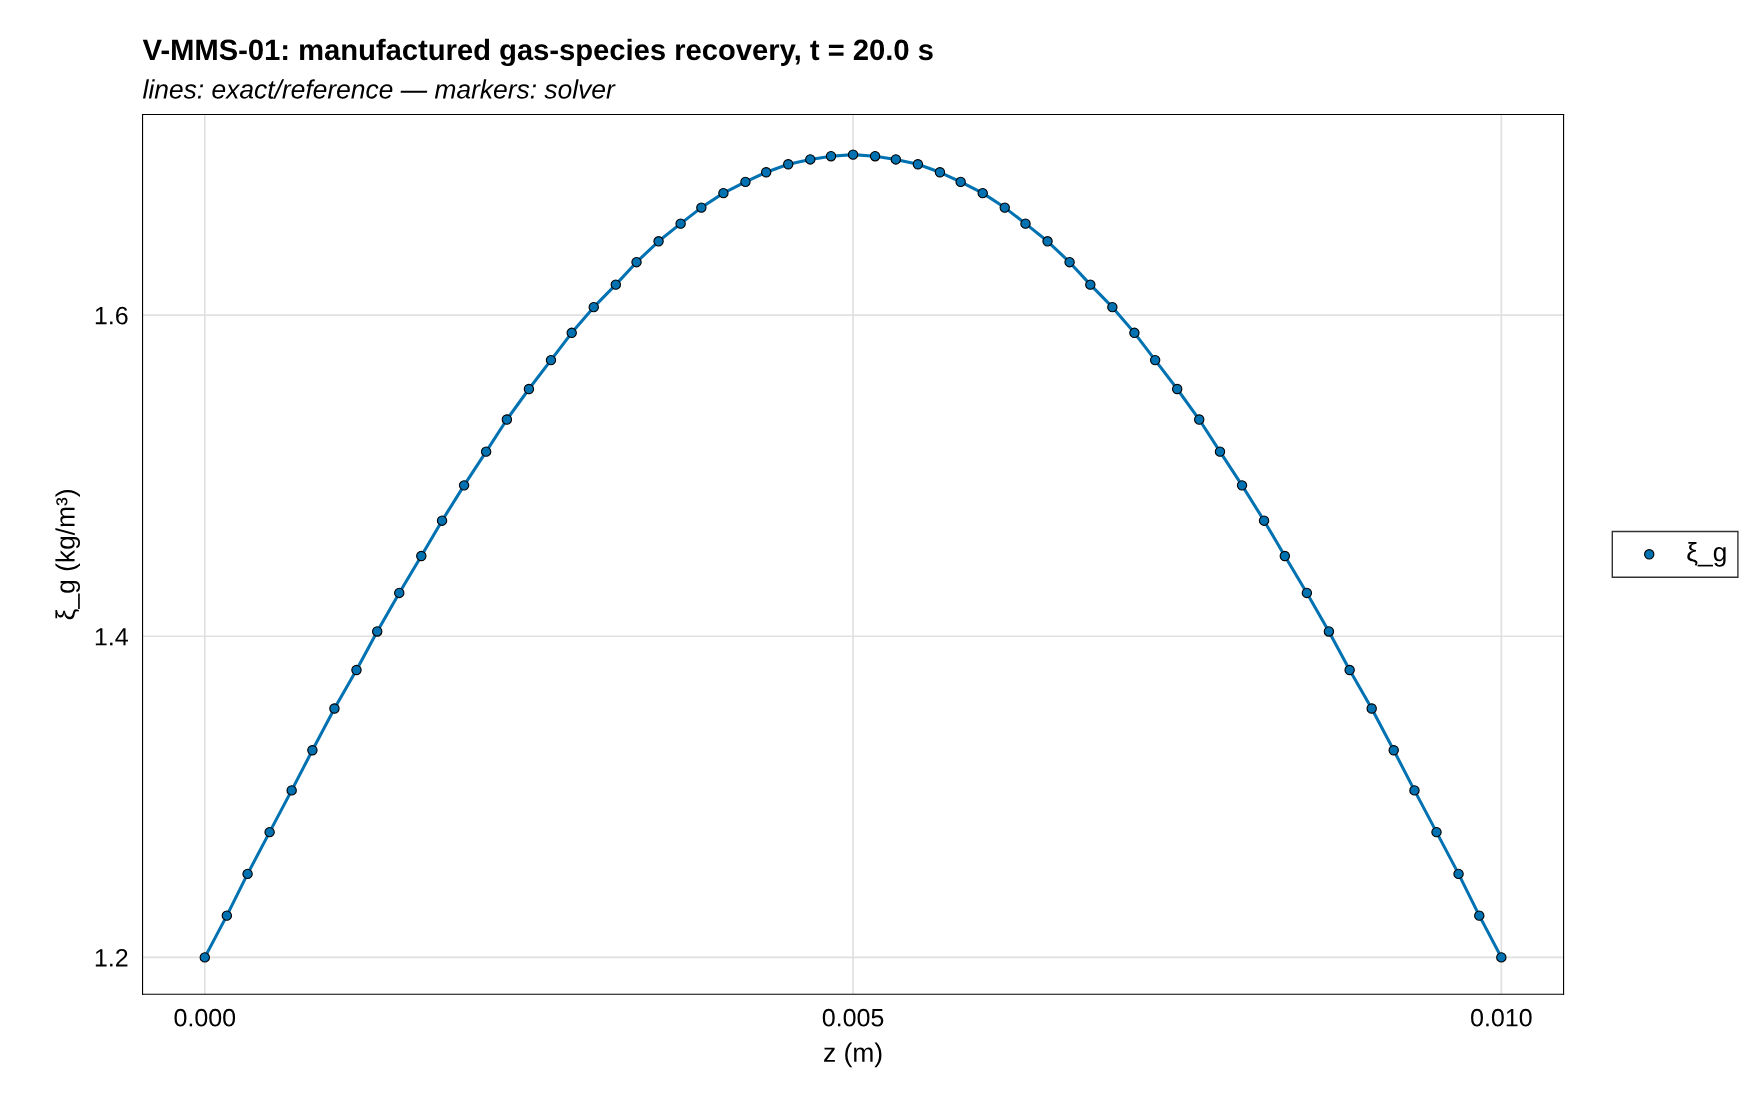 The width and height of the screenshot is (1760, 1120). I want to click on chart-title: V-MMS-01: manufactured gas-species recovery, t = 20.0 s, so click(537, 52).